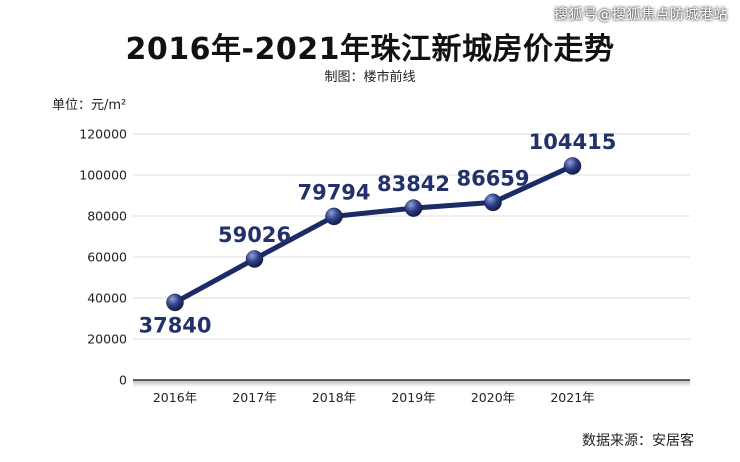 The image size is (740, 462). What do you see at coordinates (493, 397) in the screenshot?
I see `x-tick-label: 2020年` at bounding box center [493, 397].